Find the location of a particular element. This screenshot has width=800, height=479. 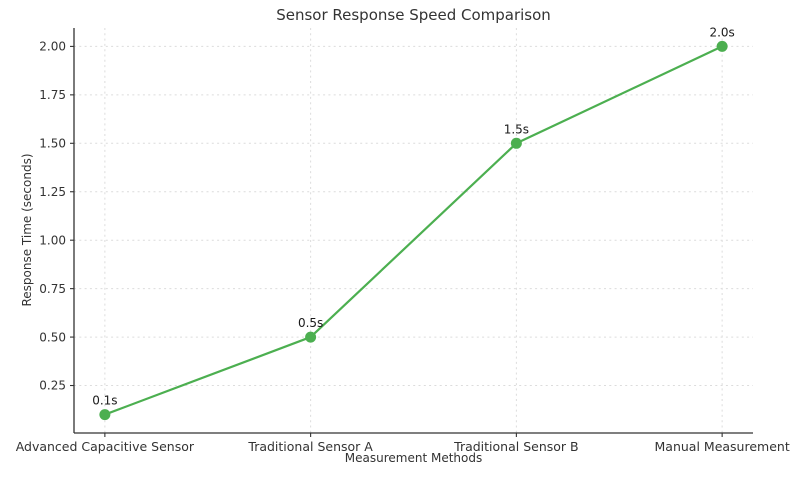

data-point-label: 0.1s is located at coordinates (104, 401).